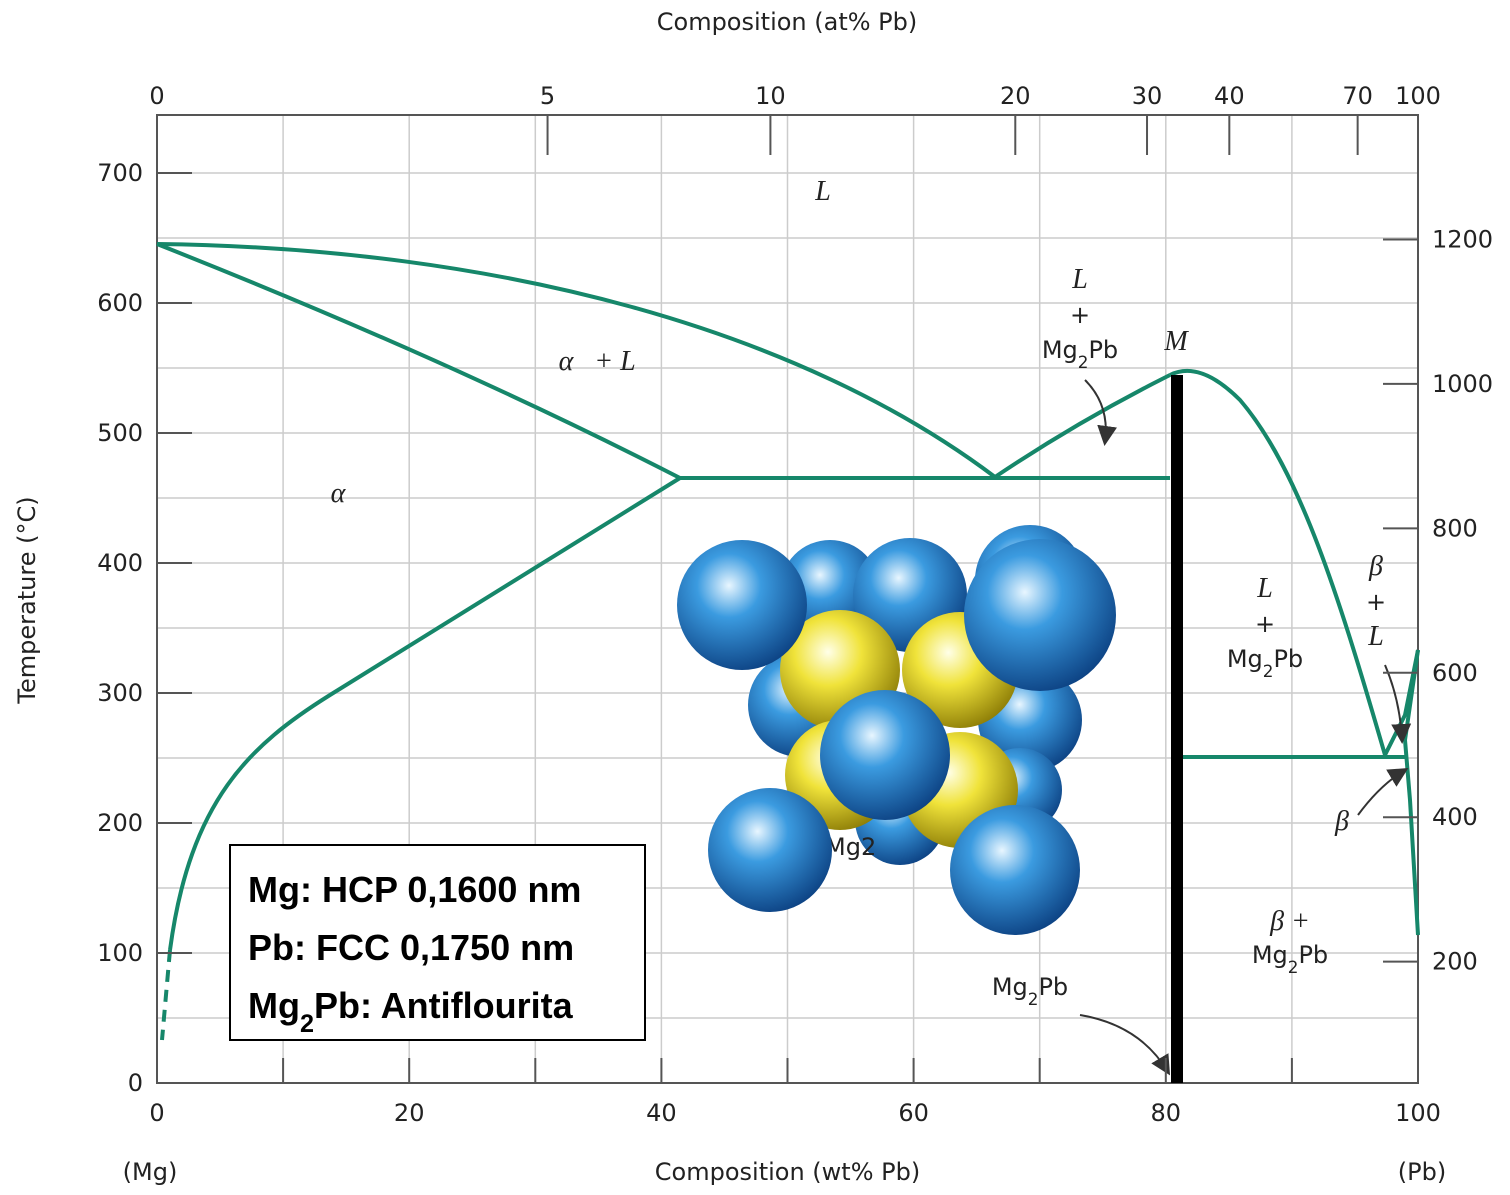  Describe the element at coordinates (770, 96) in the screenshot. I see `top-tick-label: 10` at that location.